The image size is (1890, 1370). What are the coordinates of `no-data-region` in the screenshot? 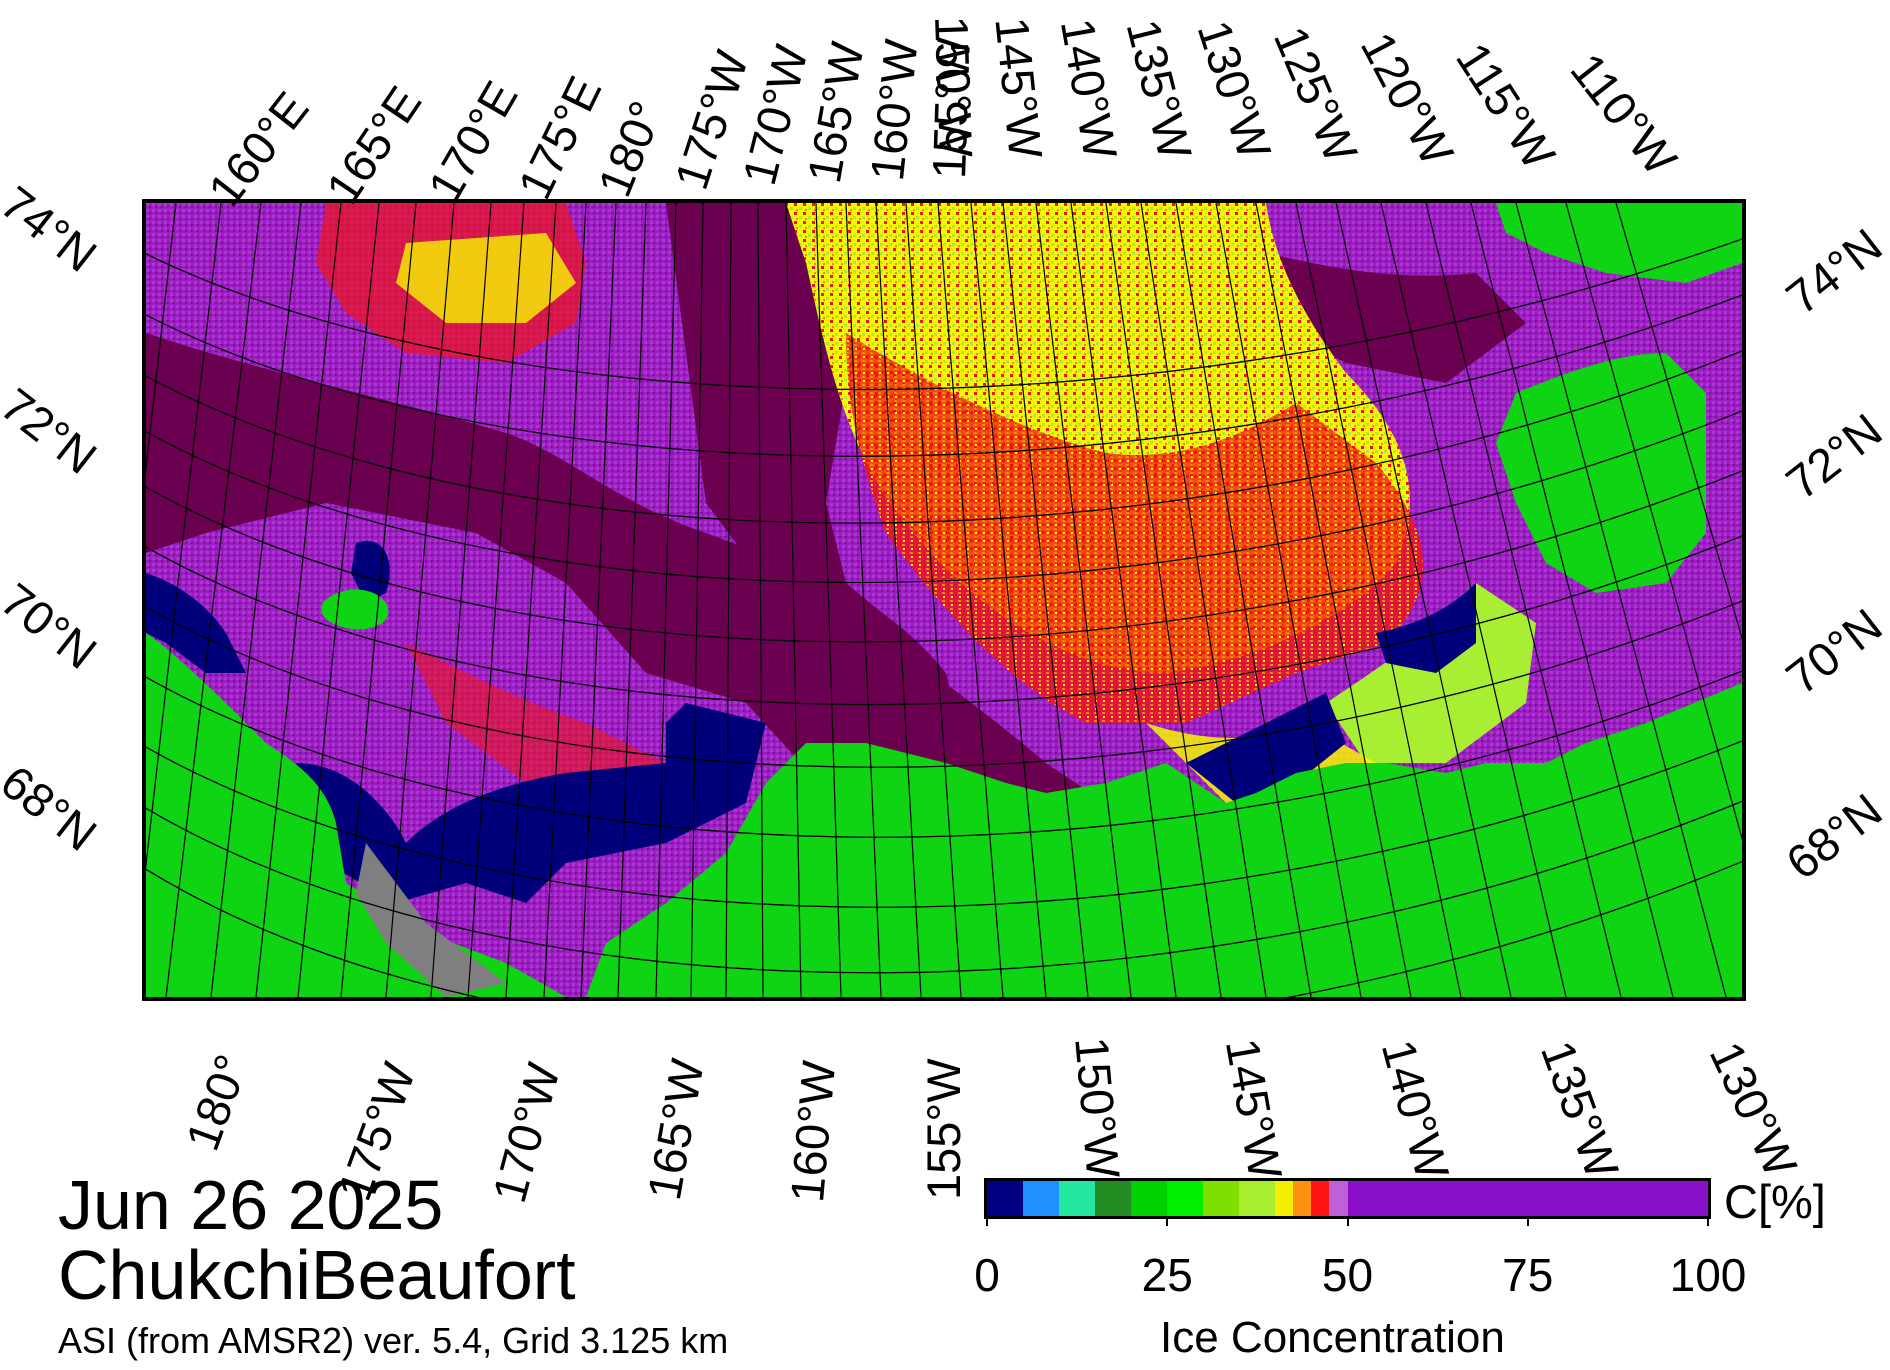 It's located at (431, 920).